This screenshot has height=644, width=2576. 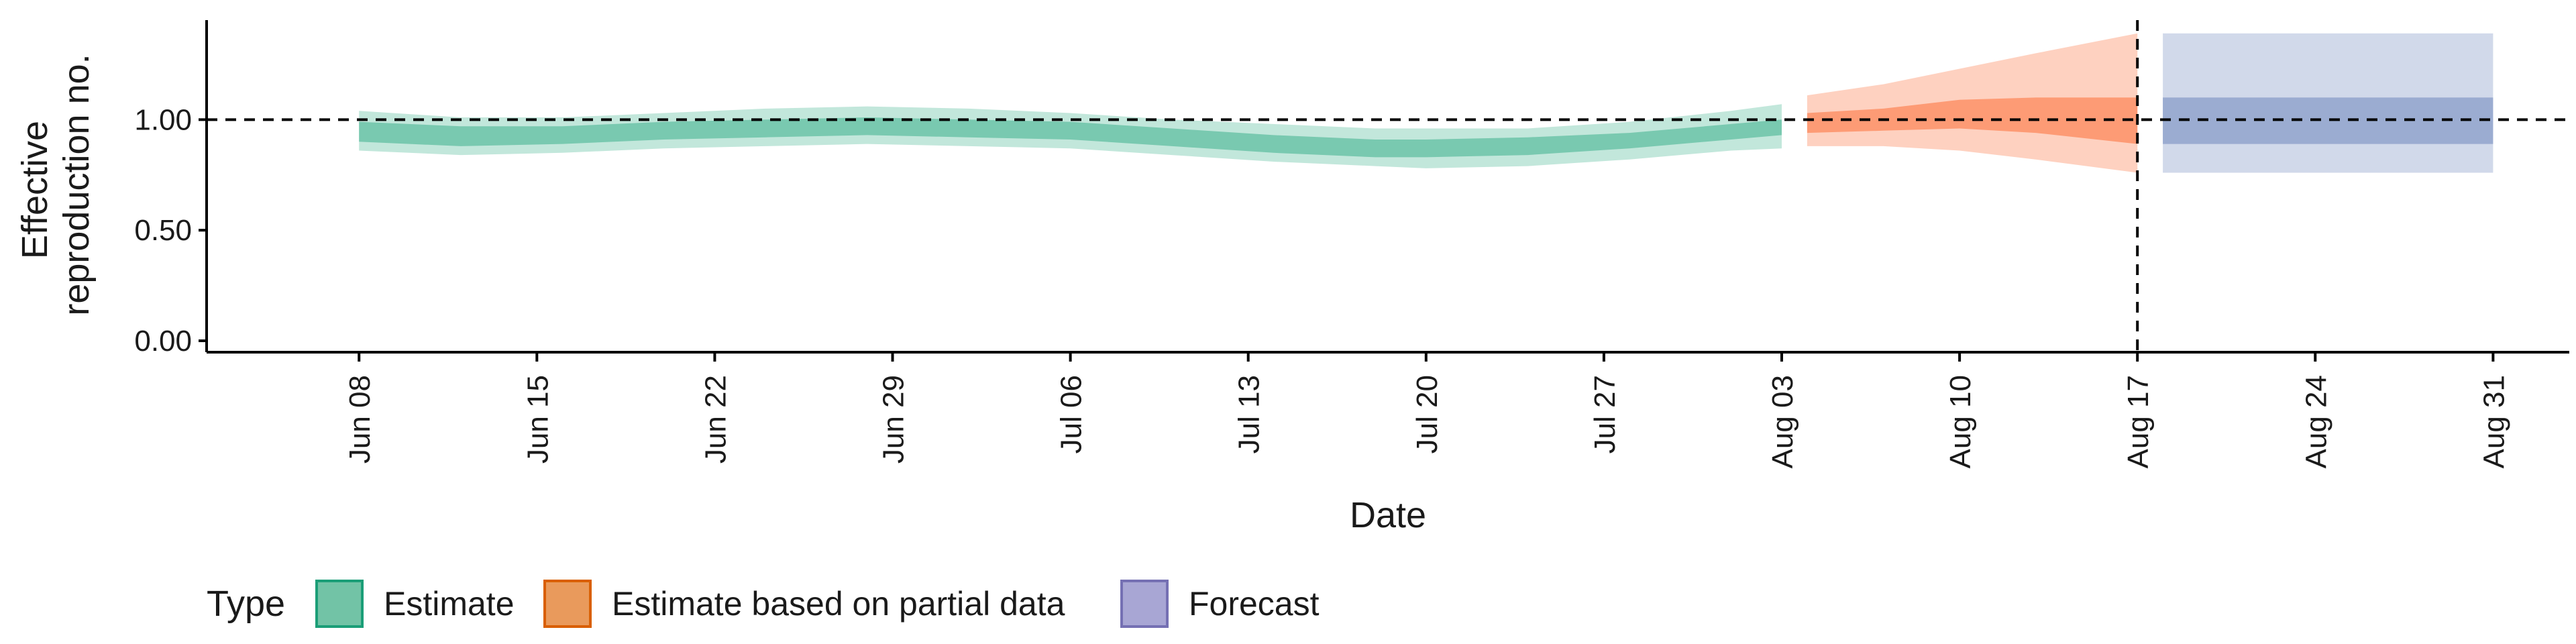 I want to click on x-tick-label: Jul 27, so click(x=1605, y=414).